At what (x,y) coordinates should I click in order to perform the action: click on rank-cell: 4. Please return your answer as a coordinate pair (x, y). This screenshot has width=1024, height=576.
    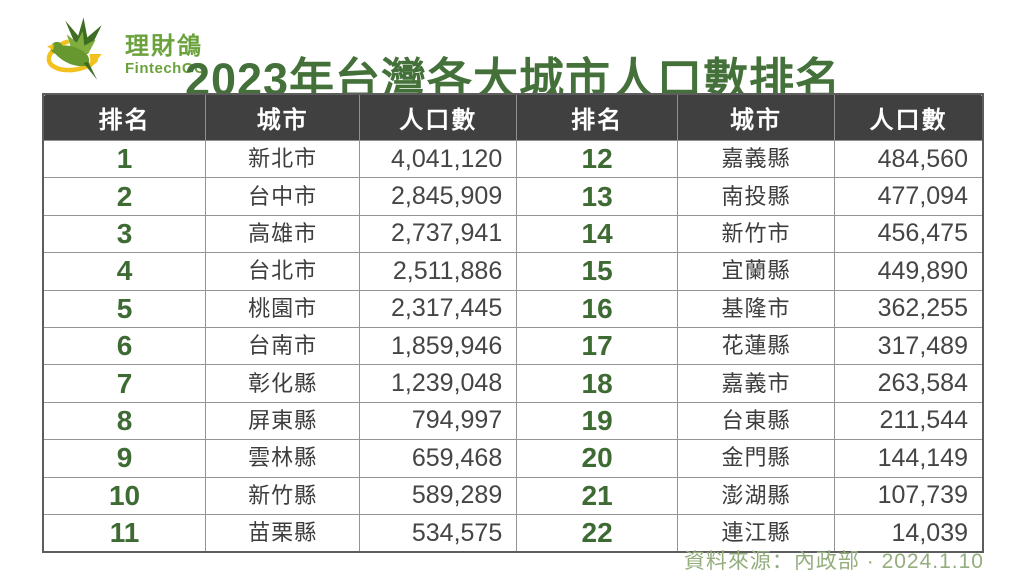
    Looking at the image, I should click on (124, 271).